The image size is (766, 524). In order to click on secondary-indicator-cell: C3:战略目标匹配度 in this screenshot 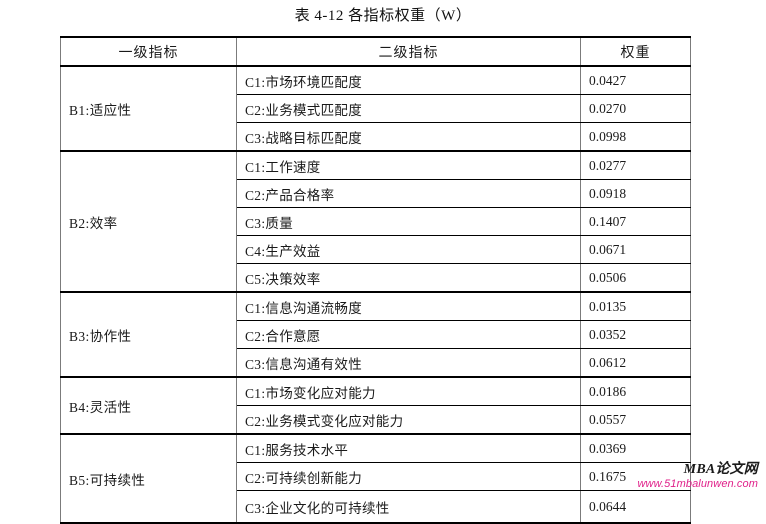, I will do `click(408, 137)`.